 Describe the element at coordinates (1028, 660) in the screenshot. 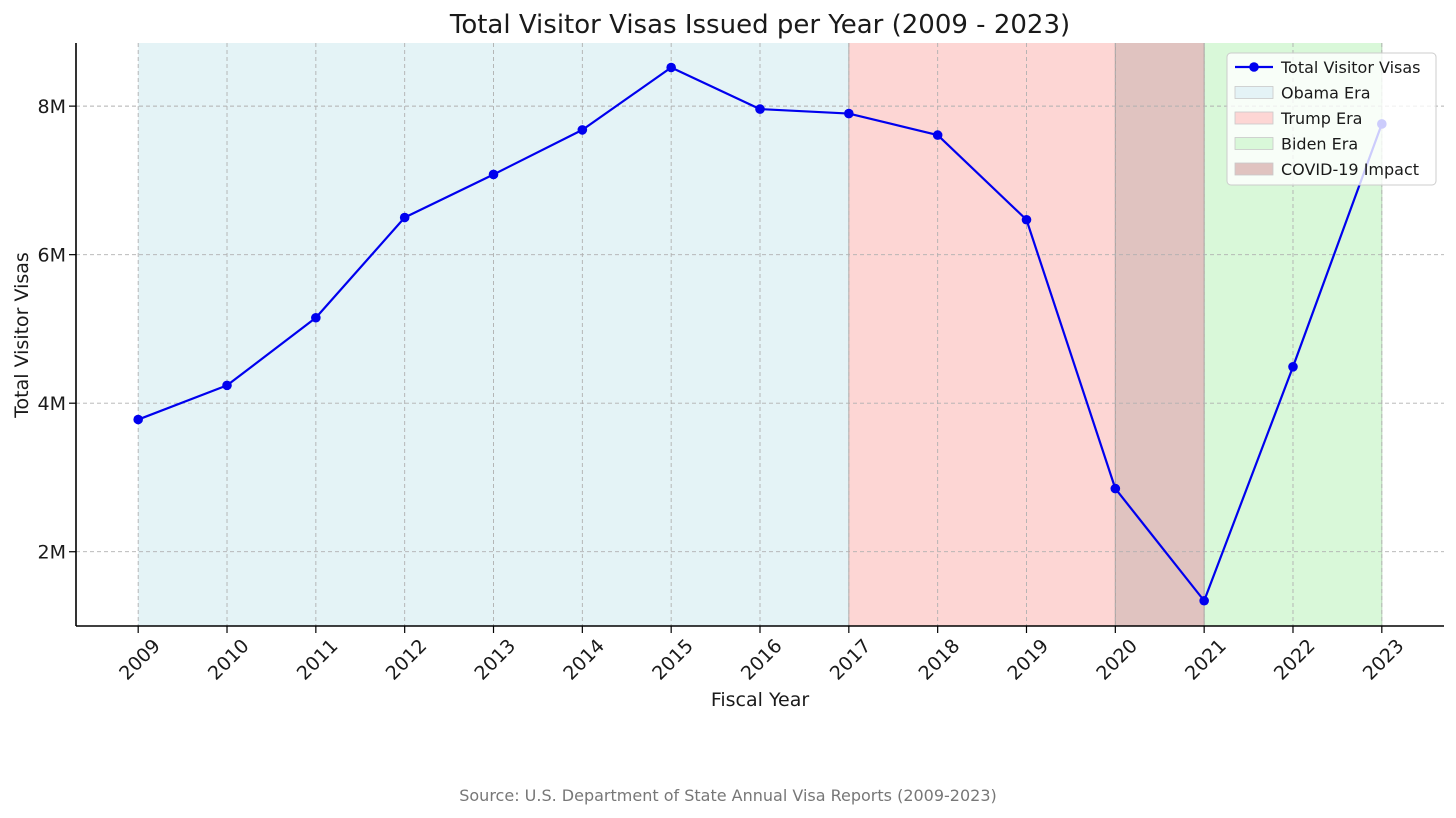

I see `x-tick-label: 2019` at that location.